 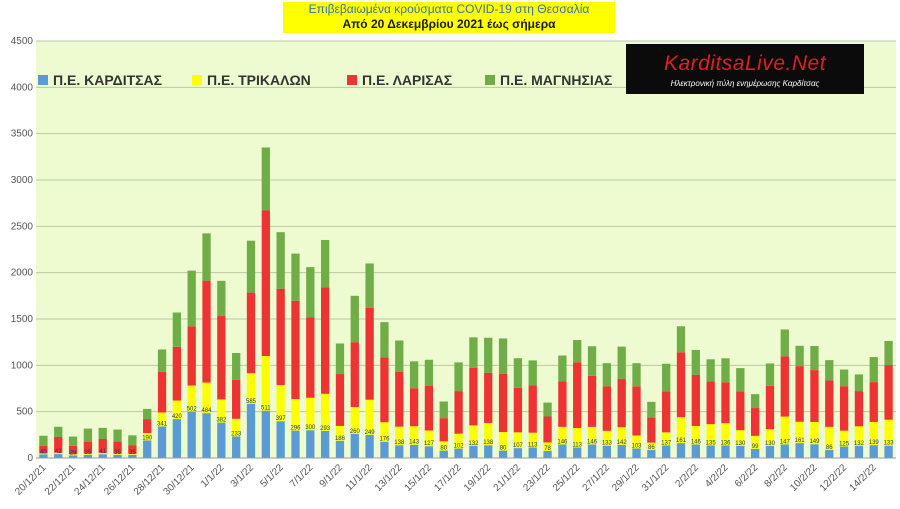 What do you see at coordinates (681, 441) in the screenshot?
I see `data-label-karditsa: 161` at bounding box center [681, 441].